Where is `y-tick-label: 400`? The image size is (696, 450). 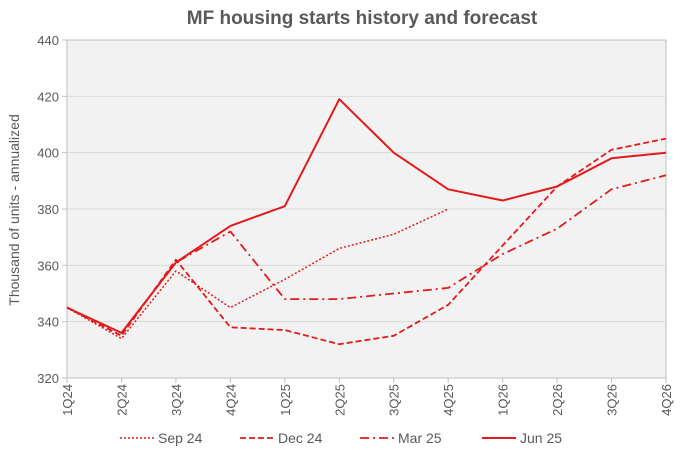
y-tick-label: 400 is located at coordinates (48, 153).